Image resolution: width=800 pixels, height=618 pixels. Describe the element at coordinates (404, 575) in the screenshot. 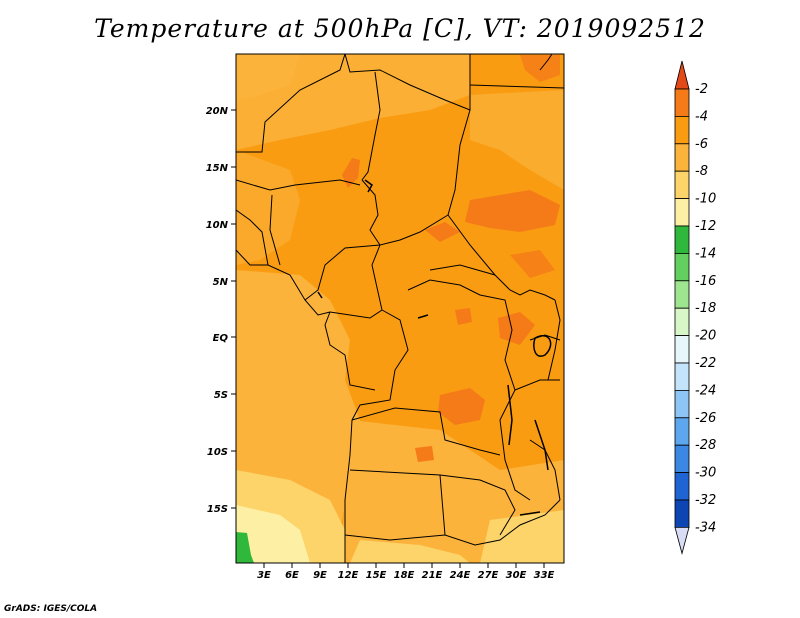

I see `lon-label: 18E` at that location.